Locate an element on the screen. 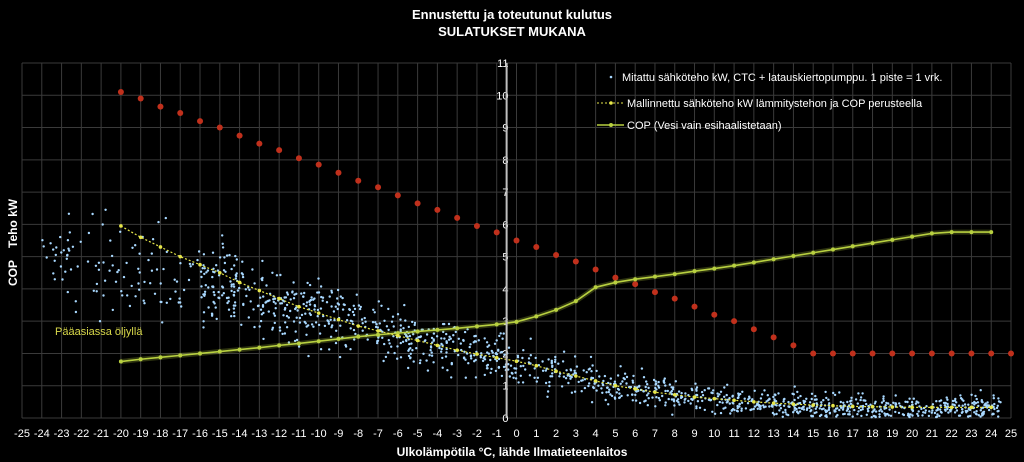 The height and width of the screenshot is (462, 1024). chart-title: Ennustettu ja toteutunut kulutus is located at coordinates (512, 14).